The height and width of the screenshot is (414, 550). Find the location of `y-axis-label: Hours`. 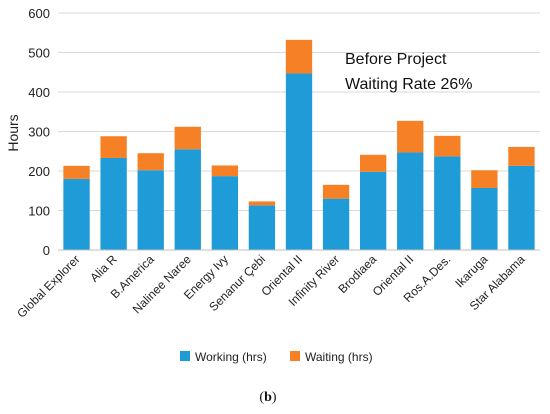

y-axis-label: Hours is located at coordinates (13, 132).